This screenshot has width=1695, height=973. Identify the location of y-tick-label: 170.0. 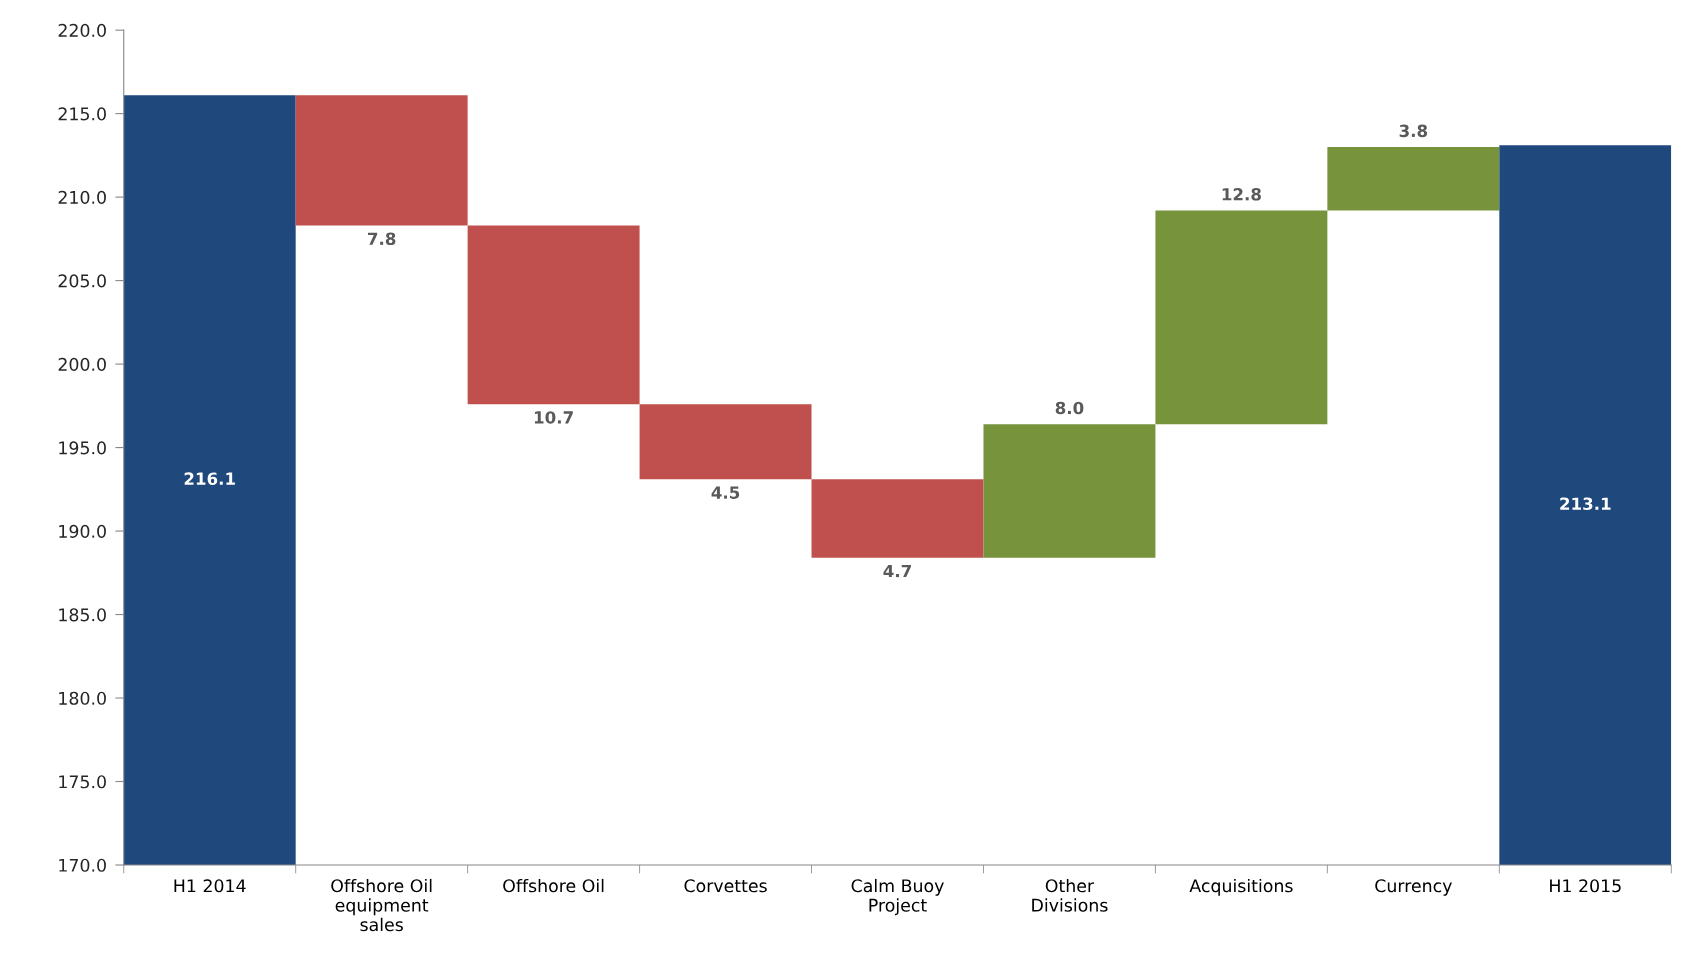
(82, 865).